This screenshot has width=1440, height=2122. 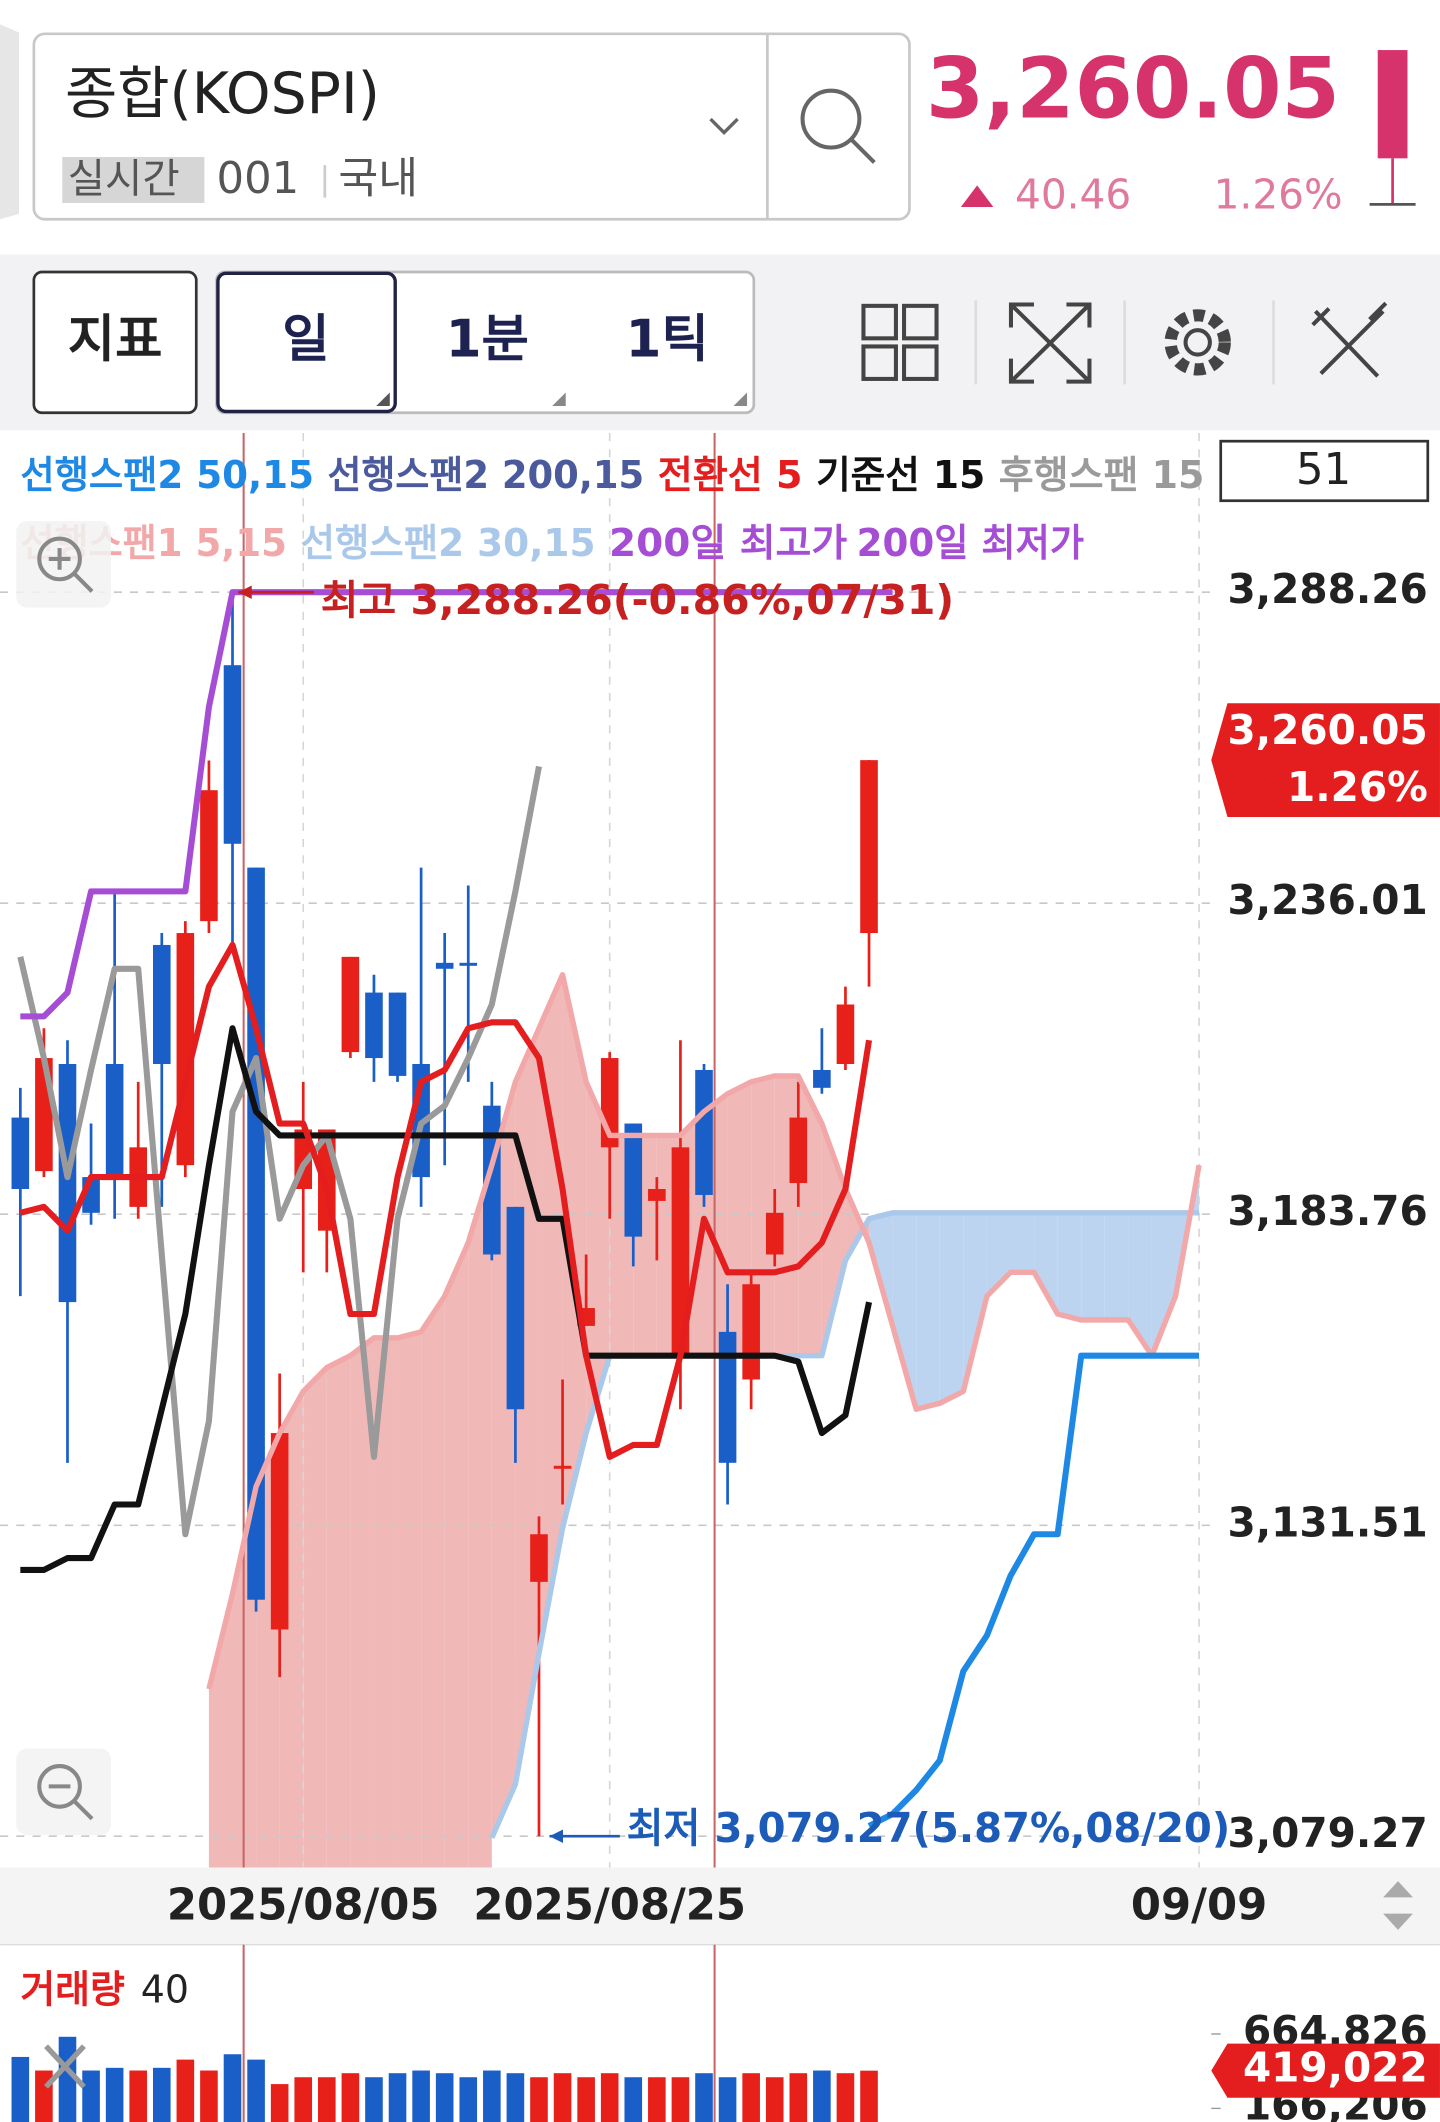 I want to click on zoom-out-glyph, so click(x=71, y=1802).